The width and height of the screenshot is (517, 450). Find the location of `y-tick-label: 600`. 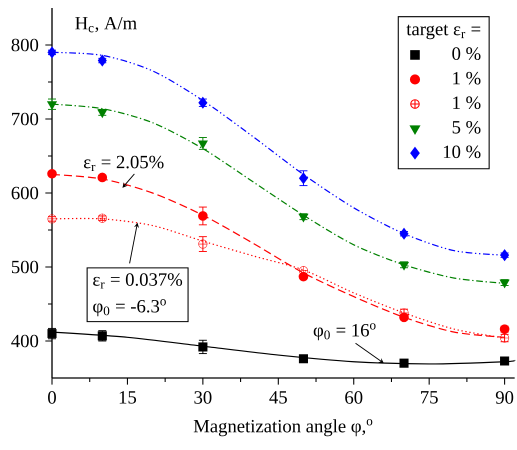

y-tick-label: 600 is located at coordinates (25, 193).